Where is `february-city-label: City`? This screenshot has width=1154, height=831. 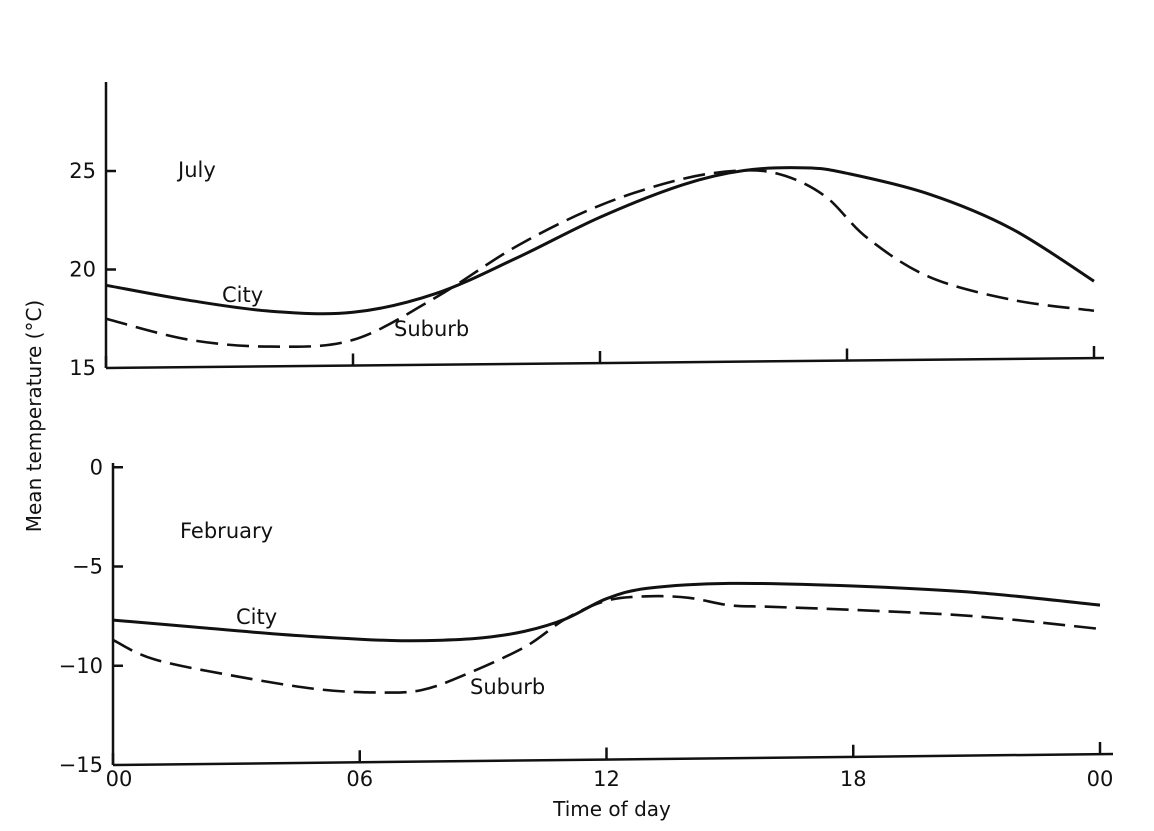
february-city-label: City is located at coordinates (256, 617).